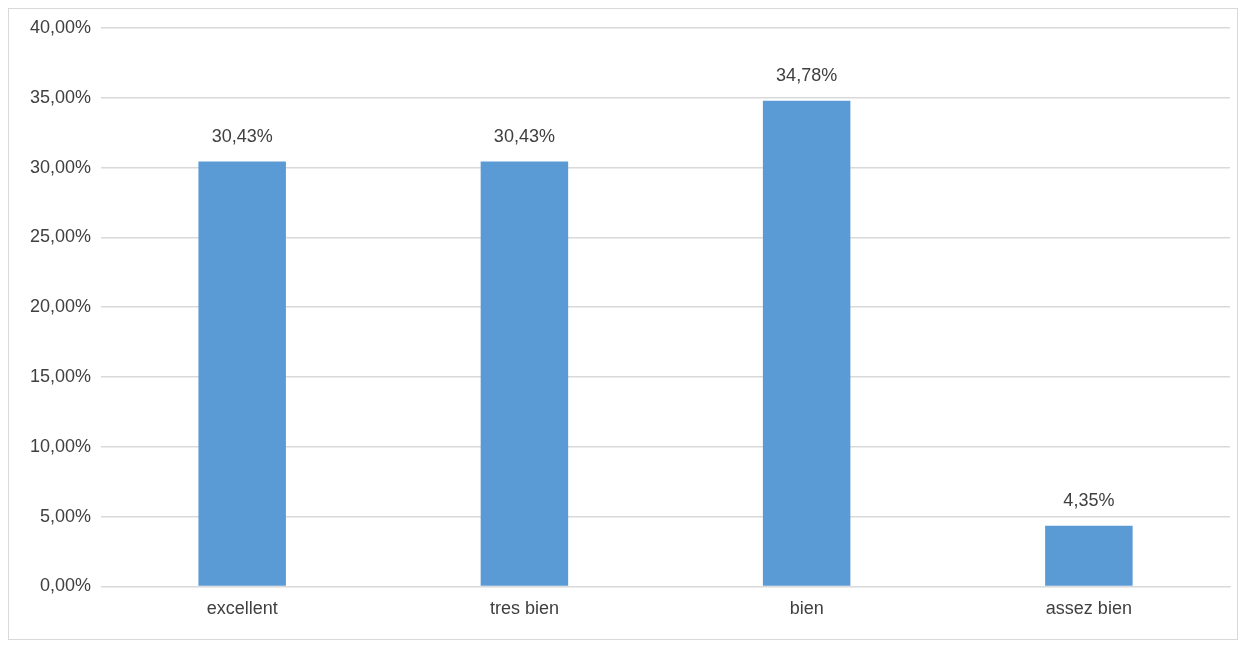  I want to click on y-tick-label: 35,00%, so click(60, 96).